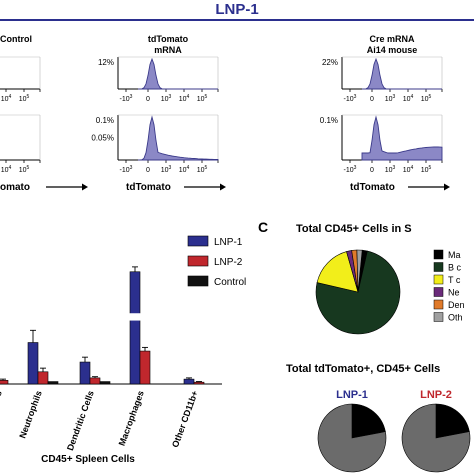 The image size is (474, 474). Describe the element at coordinates (455, 268) in the screenshot. I see `pie-legend-label: B c` at that location.